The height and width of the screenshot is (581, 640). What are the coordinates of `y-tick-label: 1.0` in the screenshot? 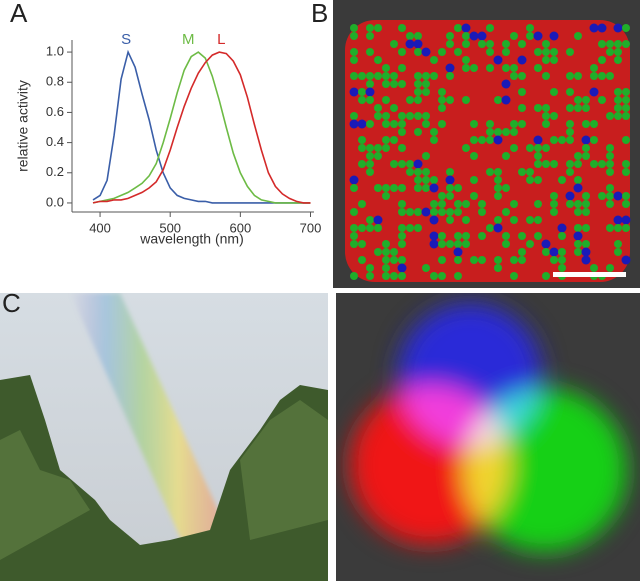 It's located at (55, 51).